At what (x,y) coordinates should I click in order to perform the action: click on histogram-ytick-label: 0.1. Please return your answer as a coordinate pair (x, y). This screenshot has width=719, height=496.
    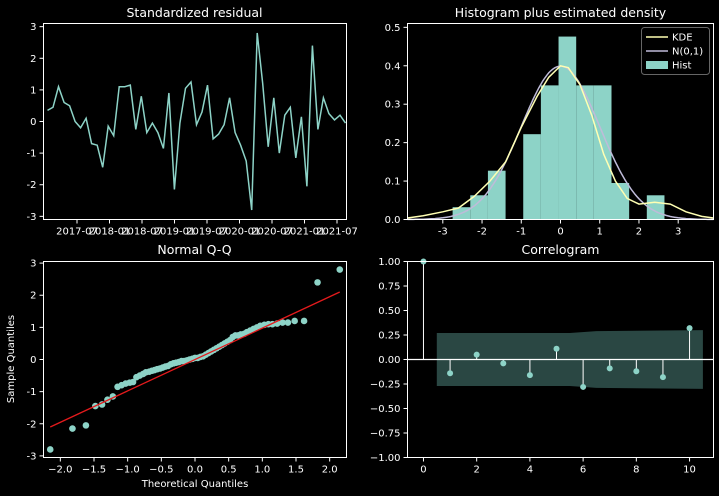
    Looking at the image, I should click on (393, 182).